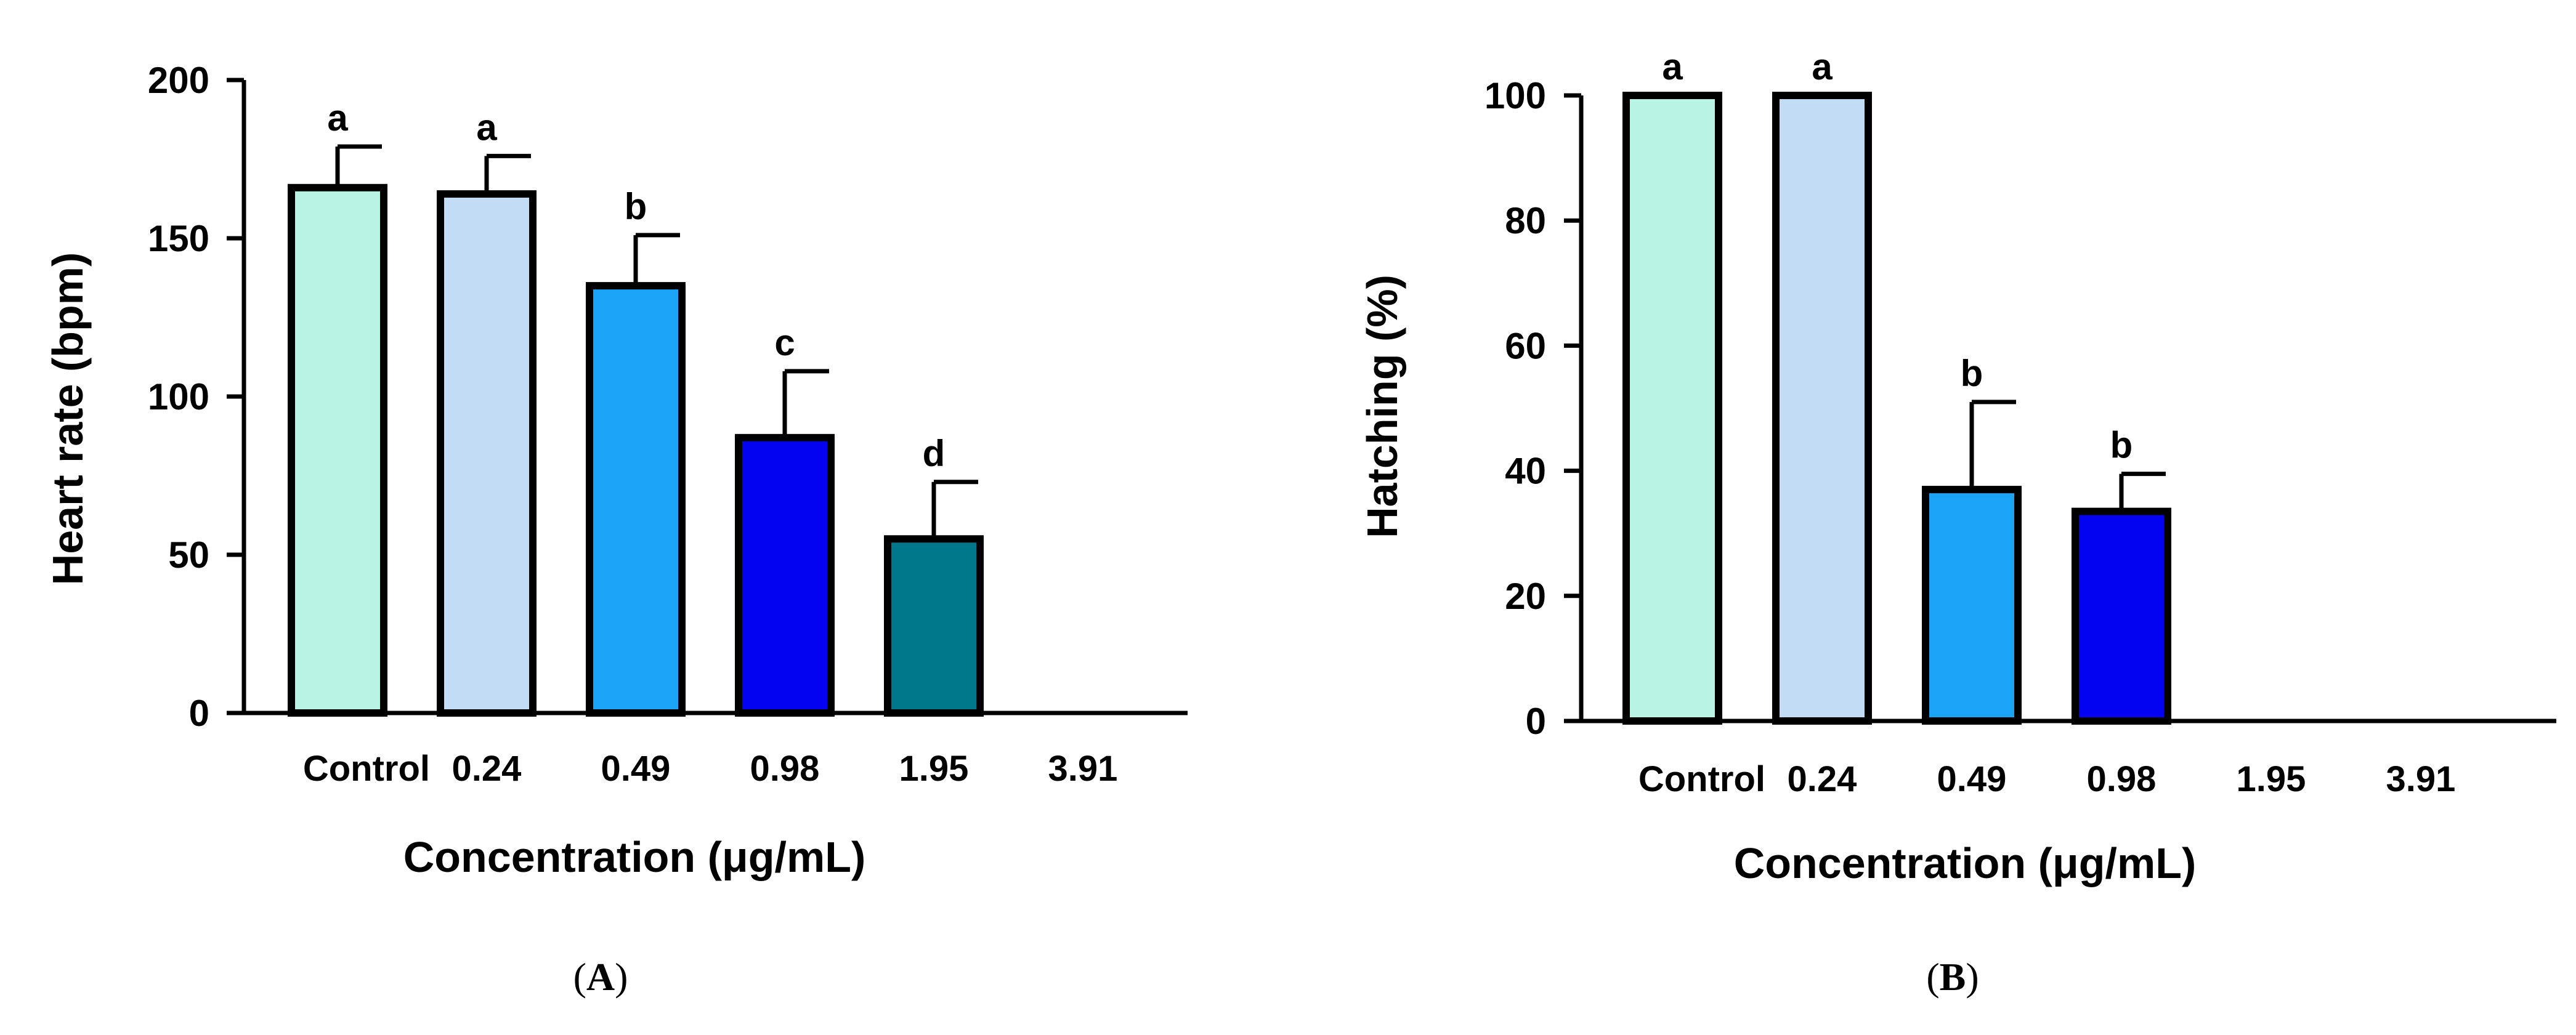  I want to click on panel-b-significance-label-1: a, so click(1823, 66).